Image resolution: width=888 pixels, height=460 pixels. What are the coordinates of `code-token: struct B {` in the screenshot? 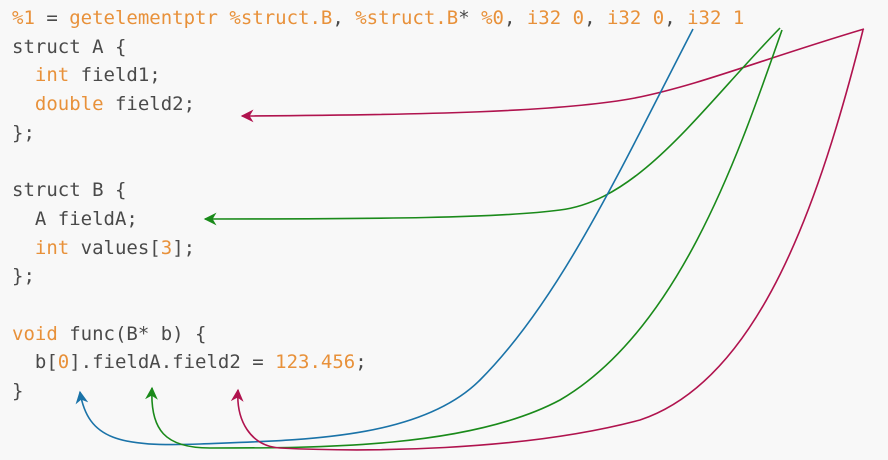 It's located at (69, 190).